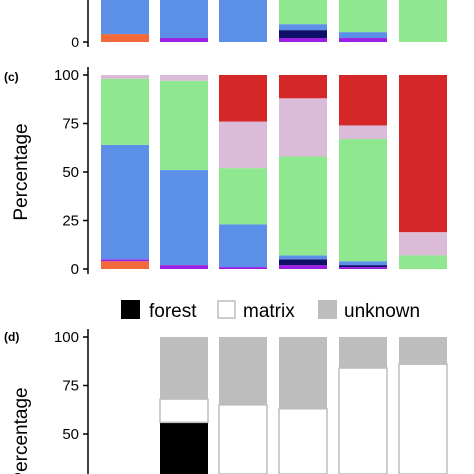  What do you see at coordinates (66, 337) in the screenshot?
I see `y-tick-label-d-100: 100` at bounding box center [66, 337].